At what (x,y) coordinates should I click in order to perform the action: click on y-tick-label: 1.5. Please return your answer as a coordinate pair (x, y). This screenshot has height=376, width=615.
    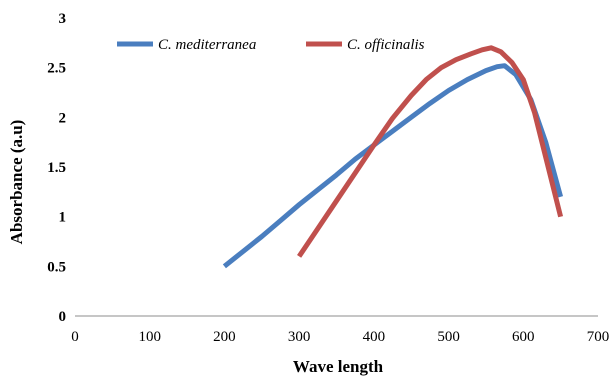
    Looking at the image, I should click on (56, 168).